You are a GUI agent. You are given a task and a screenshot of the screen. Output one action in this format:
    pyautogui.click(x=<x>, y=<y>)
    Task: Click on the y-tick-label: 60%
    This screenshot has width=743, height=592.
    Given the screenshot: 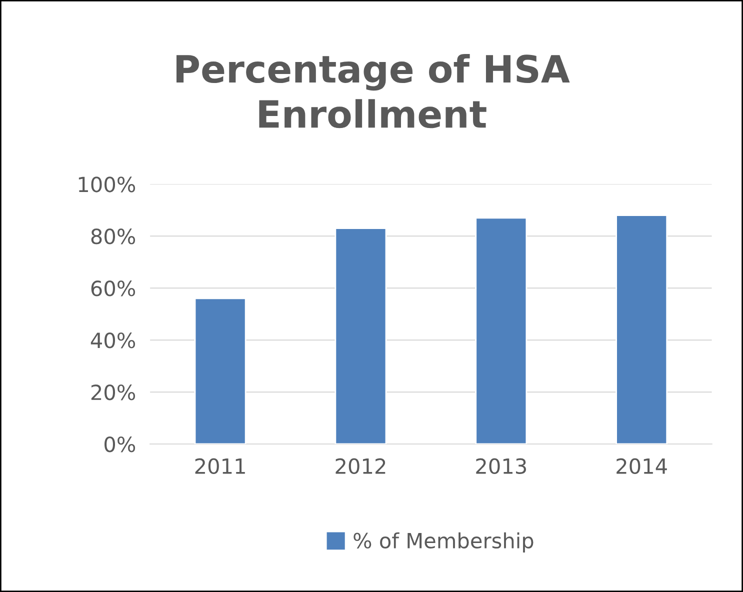 What is the action you would take?
    pyautogui.click(x=113, y=288)
    